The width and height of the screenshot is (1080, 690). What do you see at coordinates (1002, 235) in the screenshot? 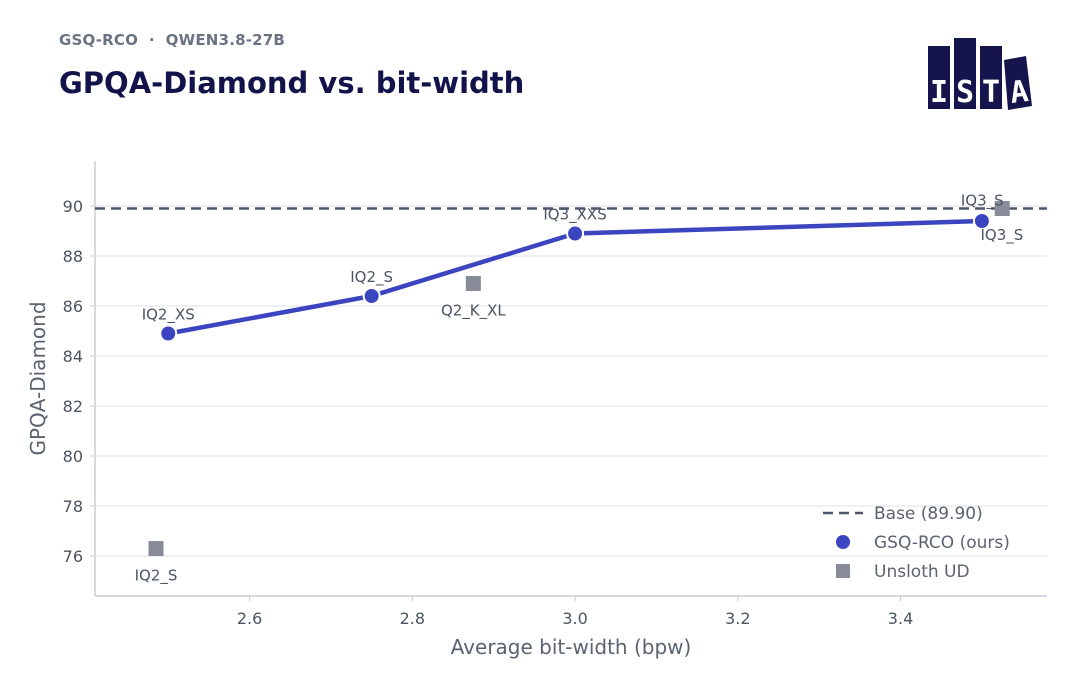
I see `ours-point-label: IQ3_S` at bounding box center [1002, 235].